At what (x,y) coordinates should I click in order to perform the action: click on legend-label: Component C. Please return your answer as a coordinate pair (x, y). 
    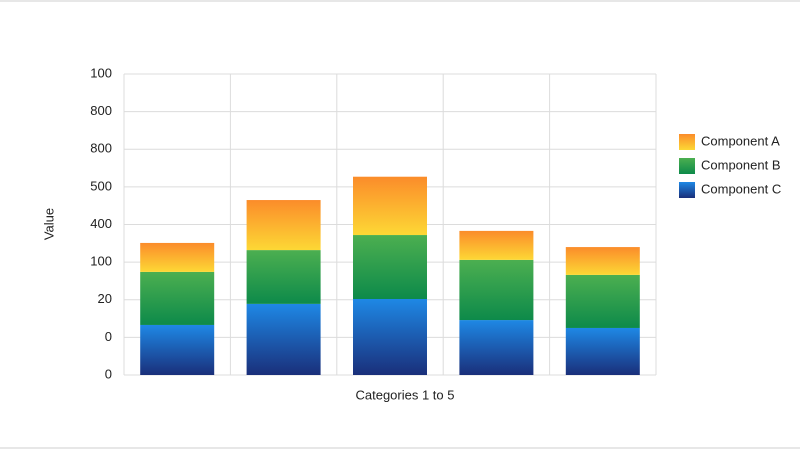
    Looking at the image, I should click on (741, 188).